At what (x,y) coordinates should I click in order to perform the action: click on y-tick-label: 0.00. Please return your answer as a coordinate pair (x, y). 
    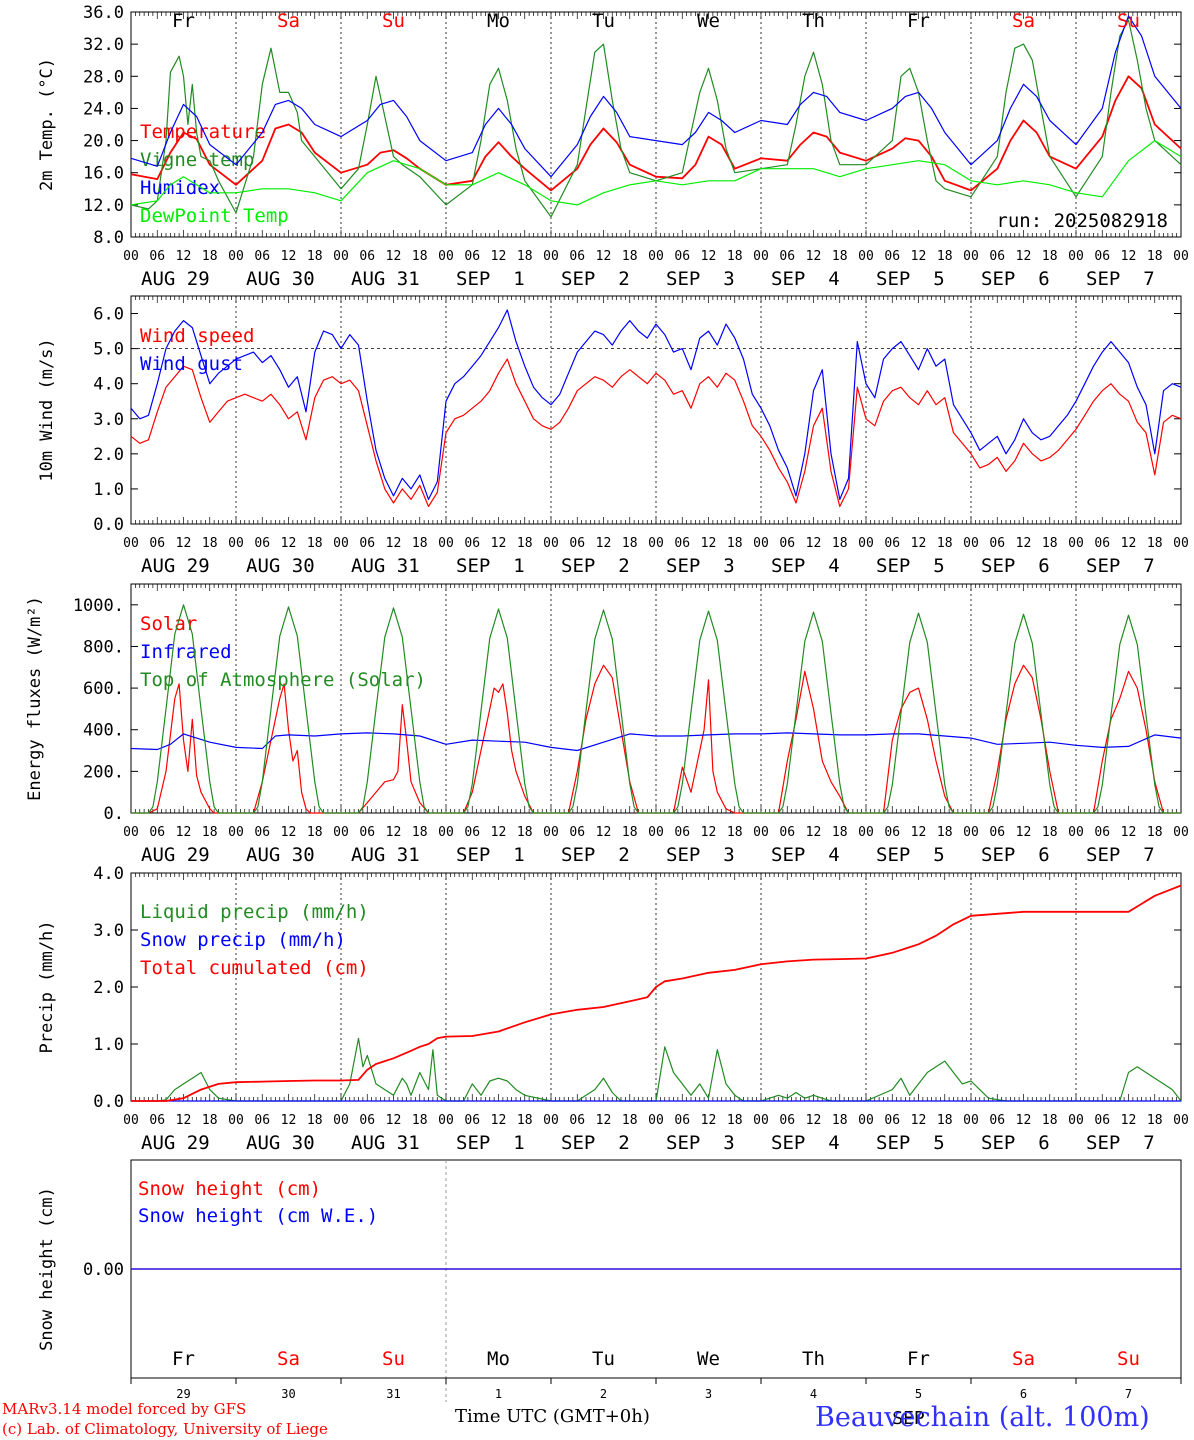
    Looking at the image, I should click on (103, 1270).